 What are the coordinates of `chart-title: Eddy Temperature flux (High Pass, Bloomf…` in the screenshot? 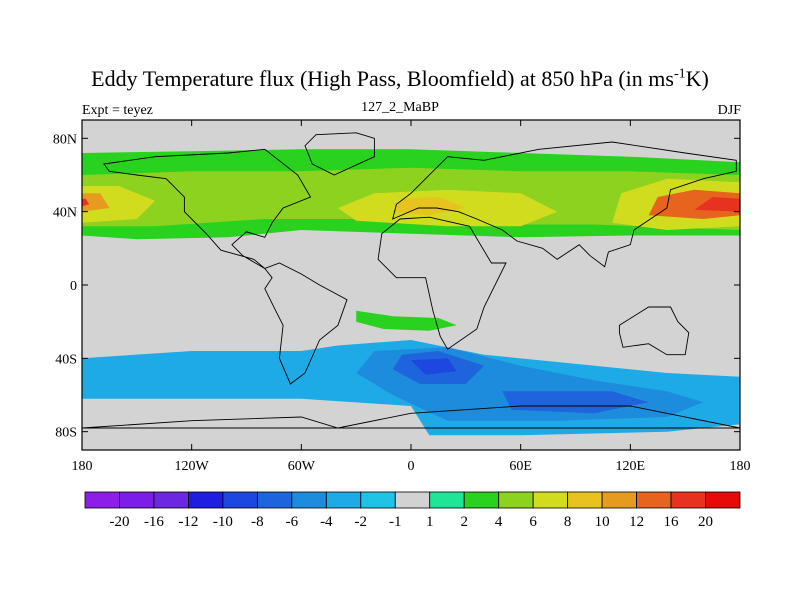 It's located at (400, 78).